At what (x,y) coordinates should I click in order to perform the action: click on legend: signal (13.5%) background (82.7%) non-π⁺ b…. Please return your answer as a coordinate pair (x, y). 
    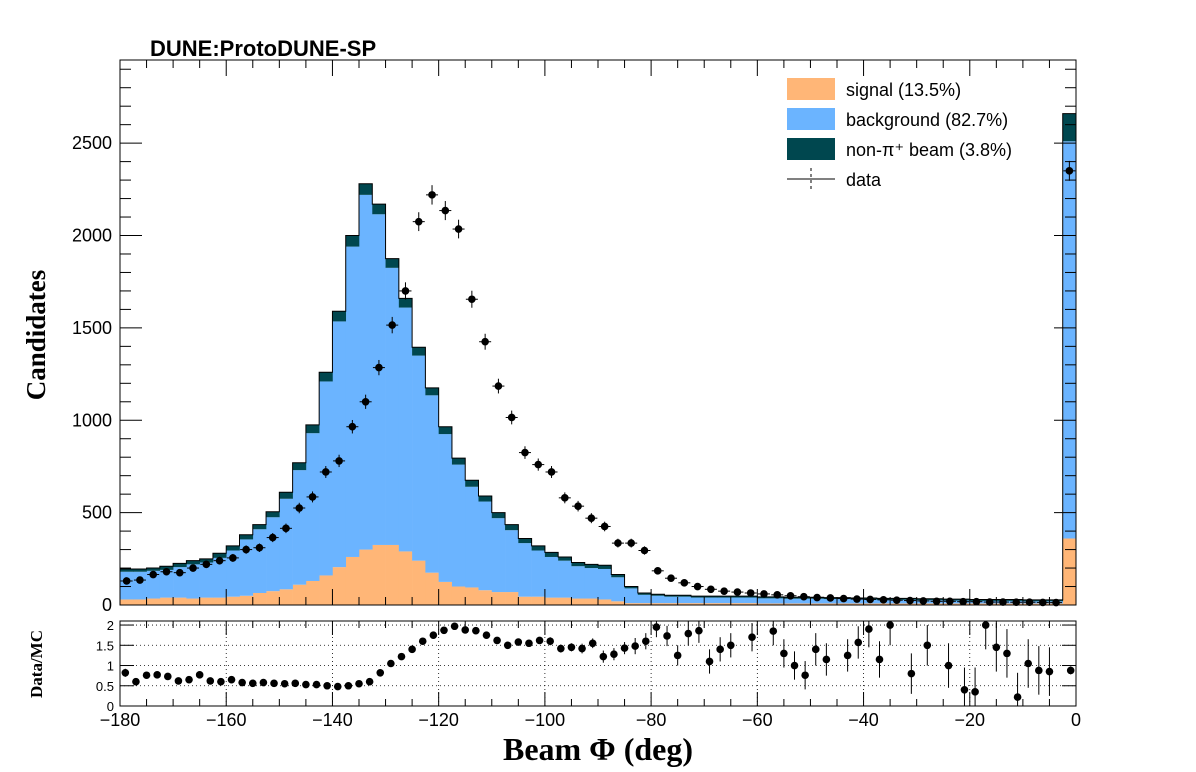
    Looking at the image, I should click on (899, 134).